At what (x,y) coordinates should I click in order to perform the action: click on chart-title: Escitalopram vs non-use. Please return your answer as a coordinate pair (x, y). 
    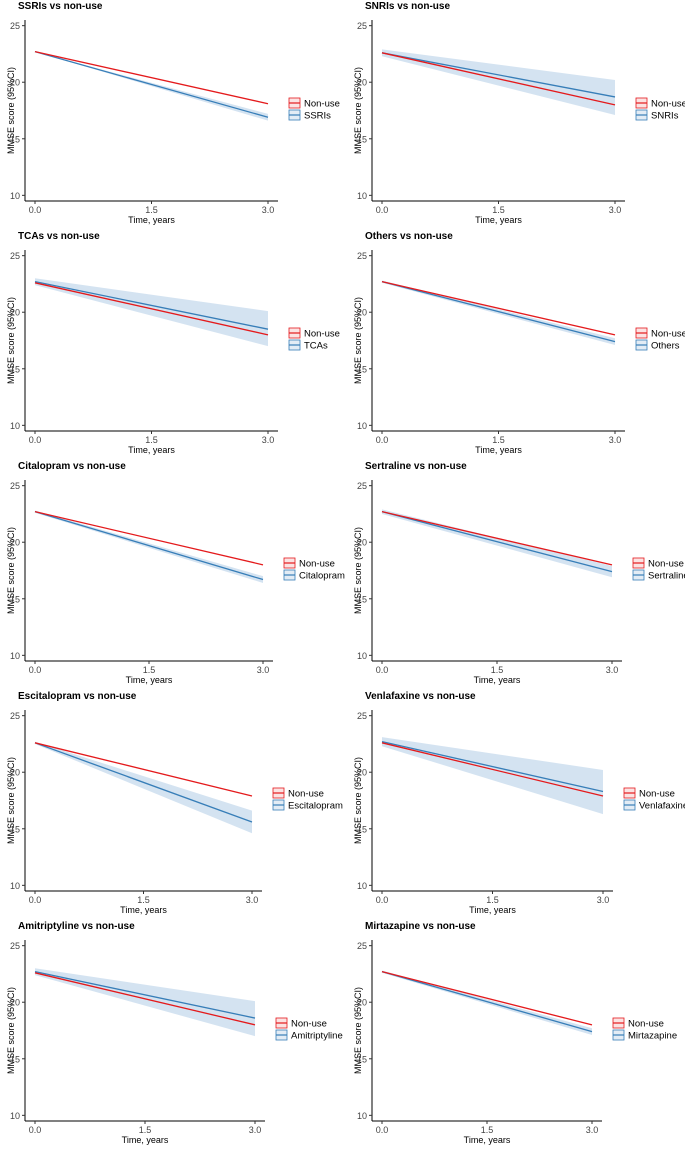
    Looking at the image, I should click on (77, 696).